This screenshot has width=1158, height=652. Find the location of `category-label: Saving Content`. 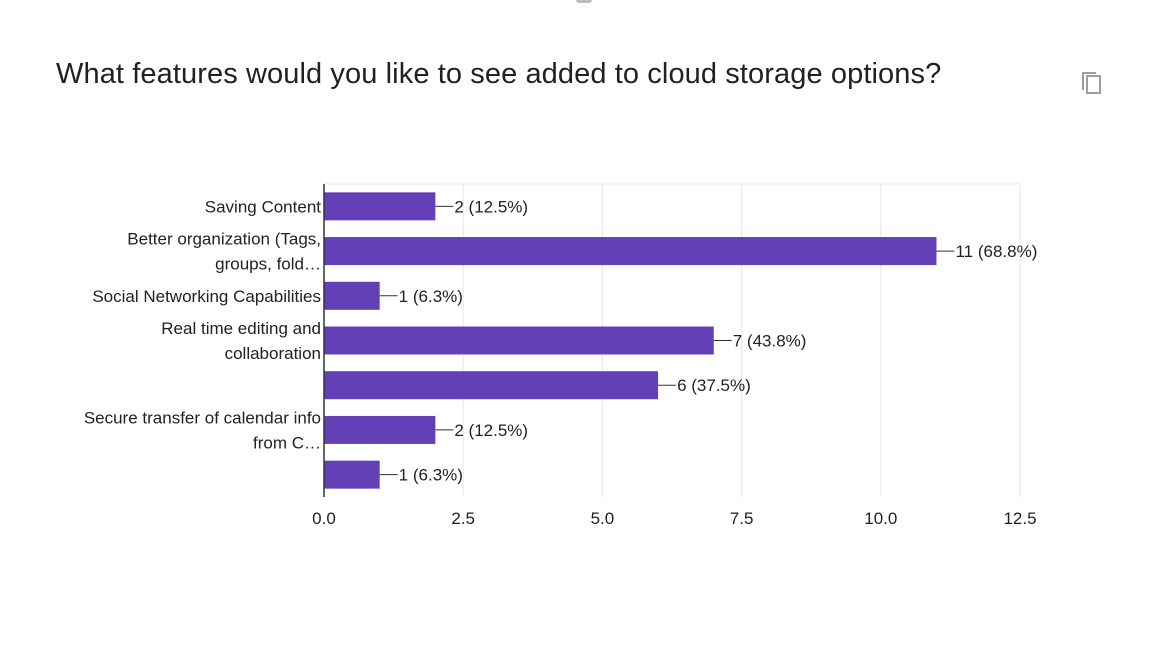

category-label: Saving Content is located at coordinates (263, 206).